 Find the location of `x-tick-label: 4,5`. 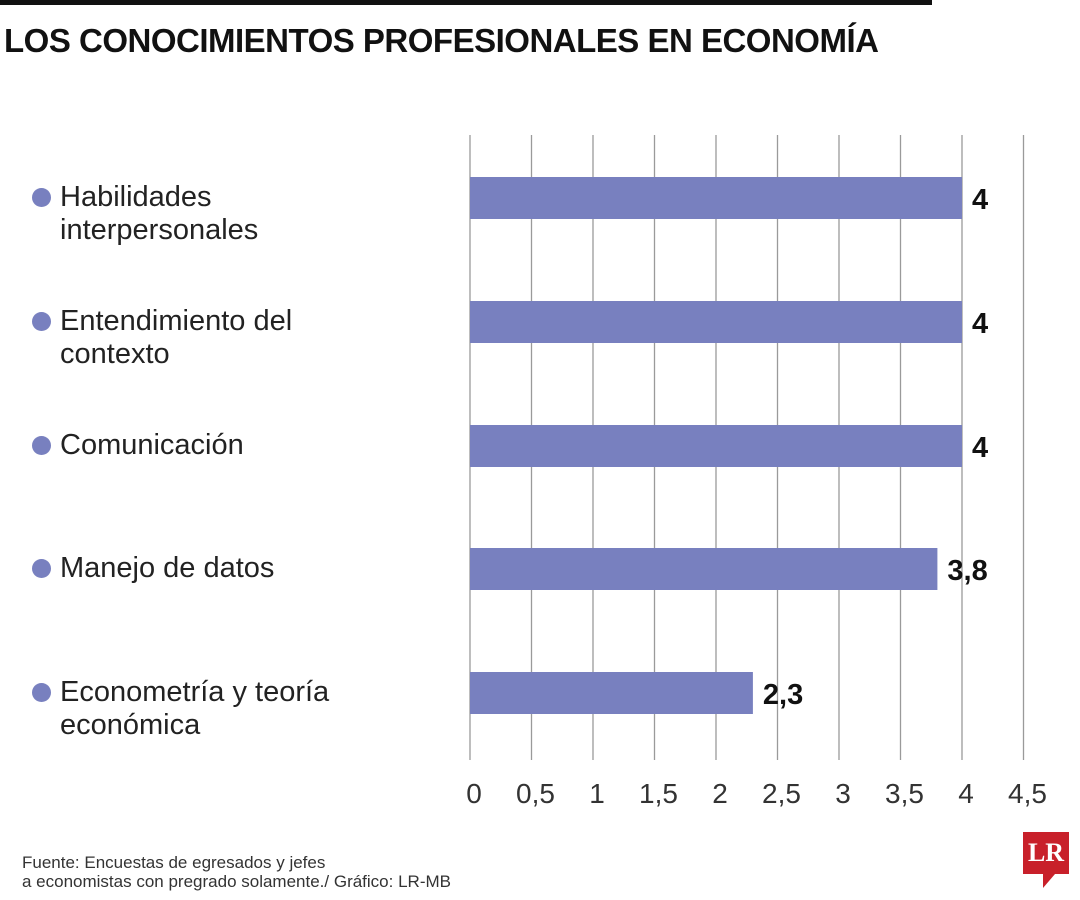

x-tick-label: 4,5 is located at coordinates (1027, 793).